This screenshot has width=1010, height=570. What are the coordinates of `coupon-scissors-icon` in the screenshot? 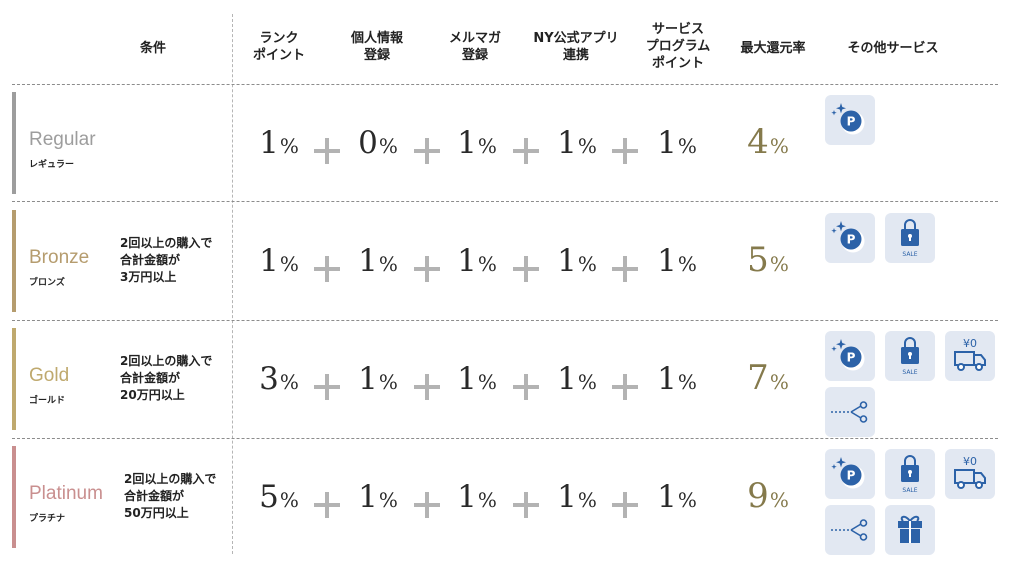 It's located at (850, 530).